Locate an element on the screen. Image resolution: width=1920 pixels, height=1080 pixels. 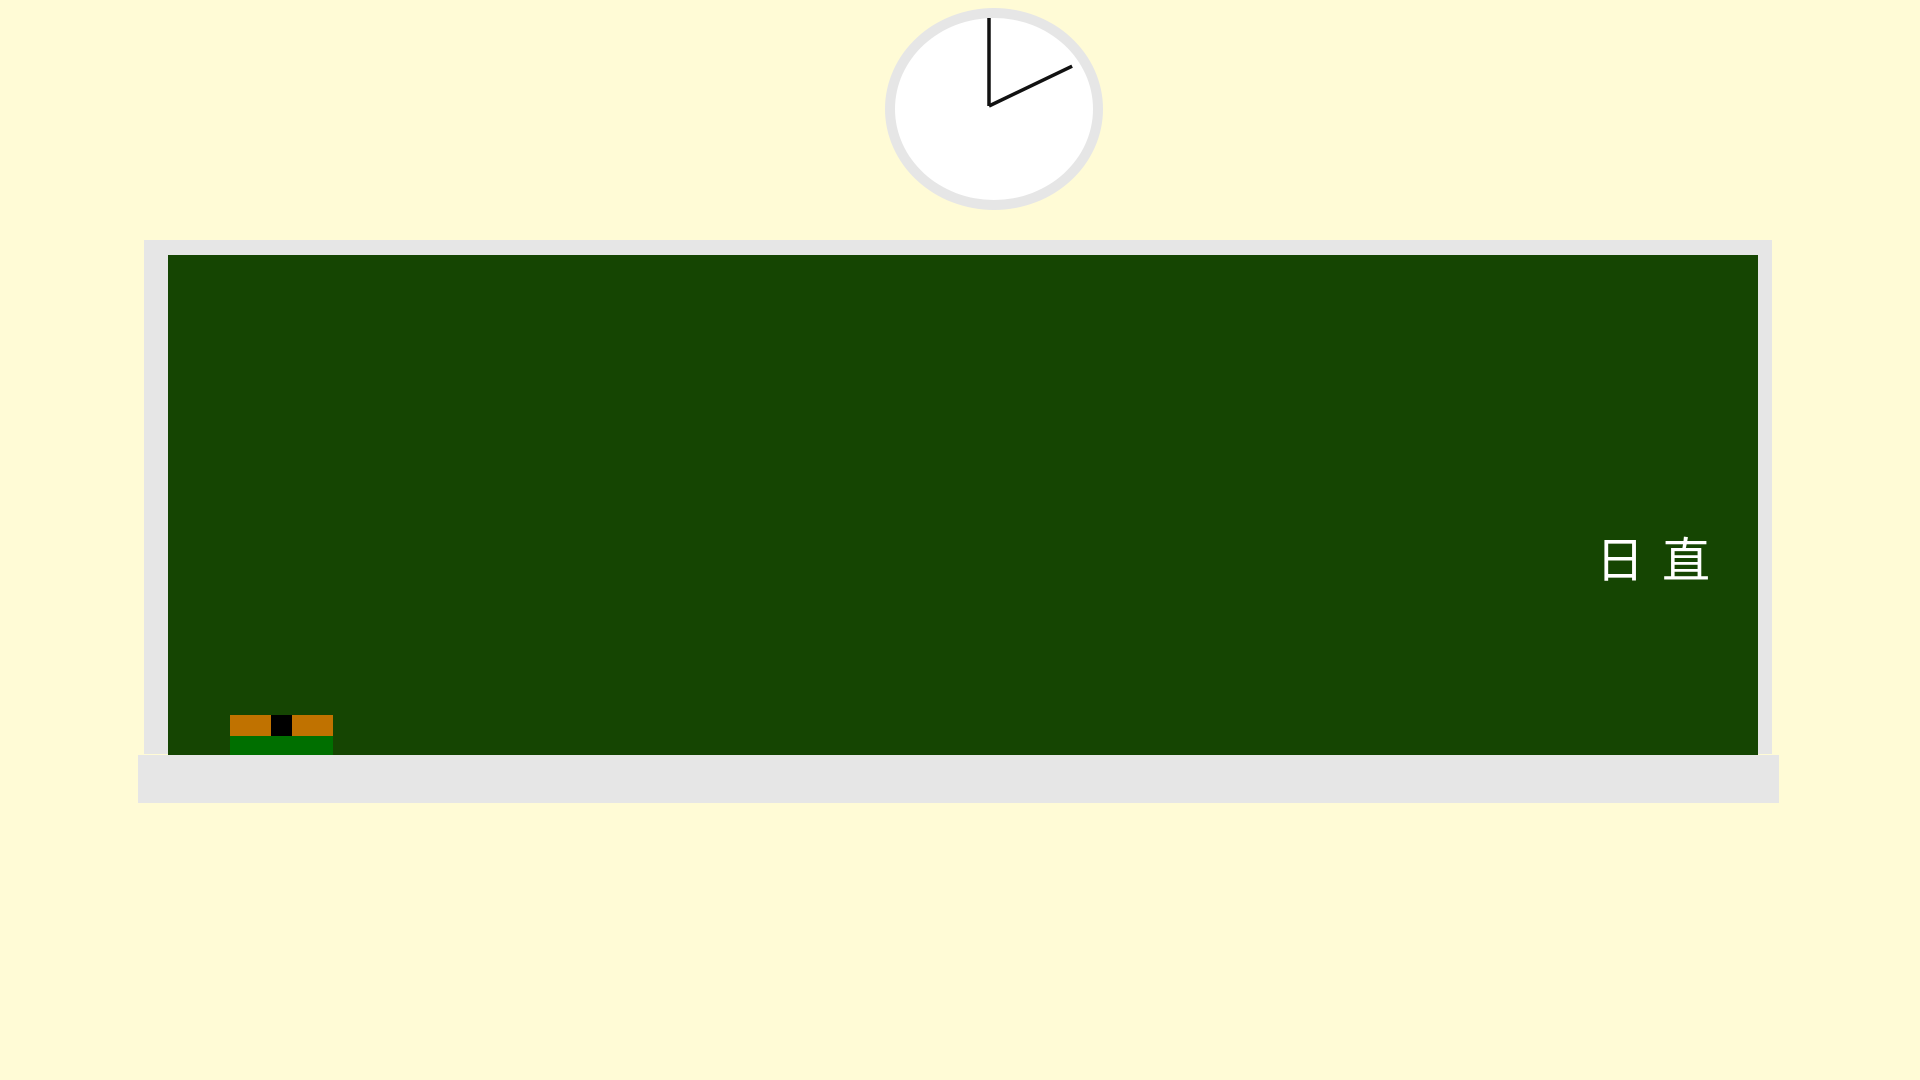
clock-hands is located at coordinates (1030, 63).